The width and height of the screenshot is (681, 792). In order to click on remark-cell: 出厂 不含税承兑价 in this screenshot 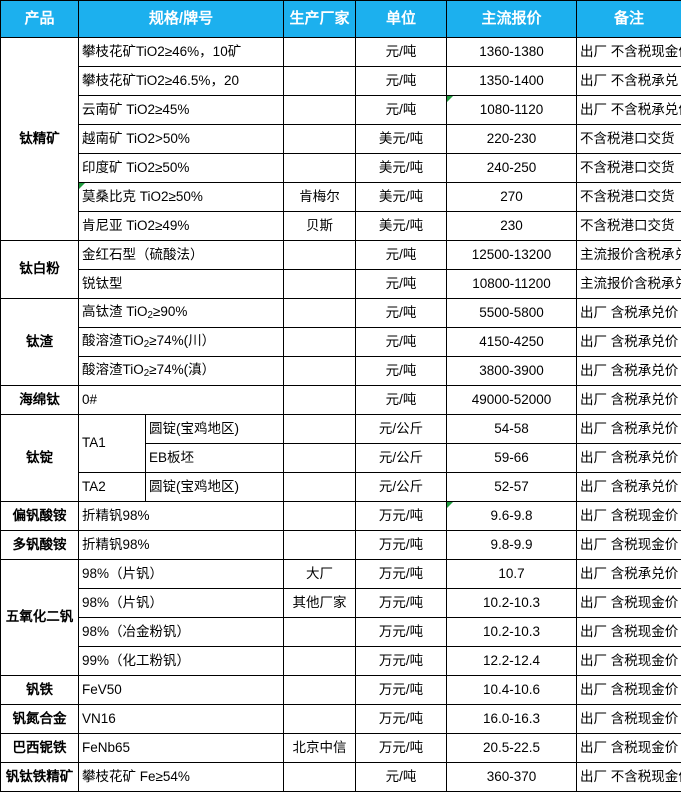, I will do `click(629, 110)`.